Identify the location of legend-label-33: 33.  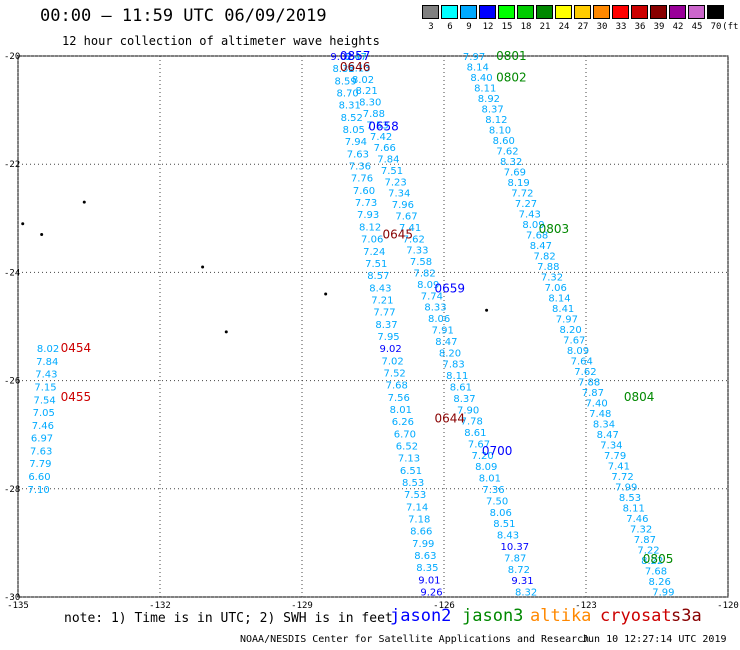
(621, 27).